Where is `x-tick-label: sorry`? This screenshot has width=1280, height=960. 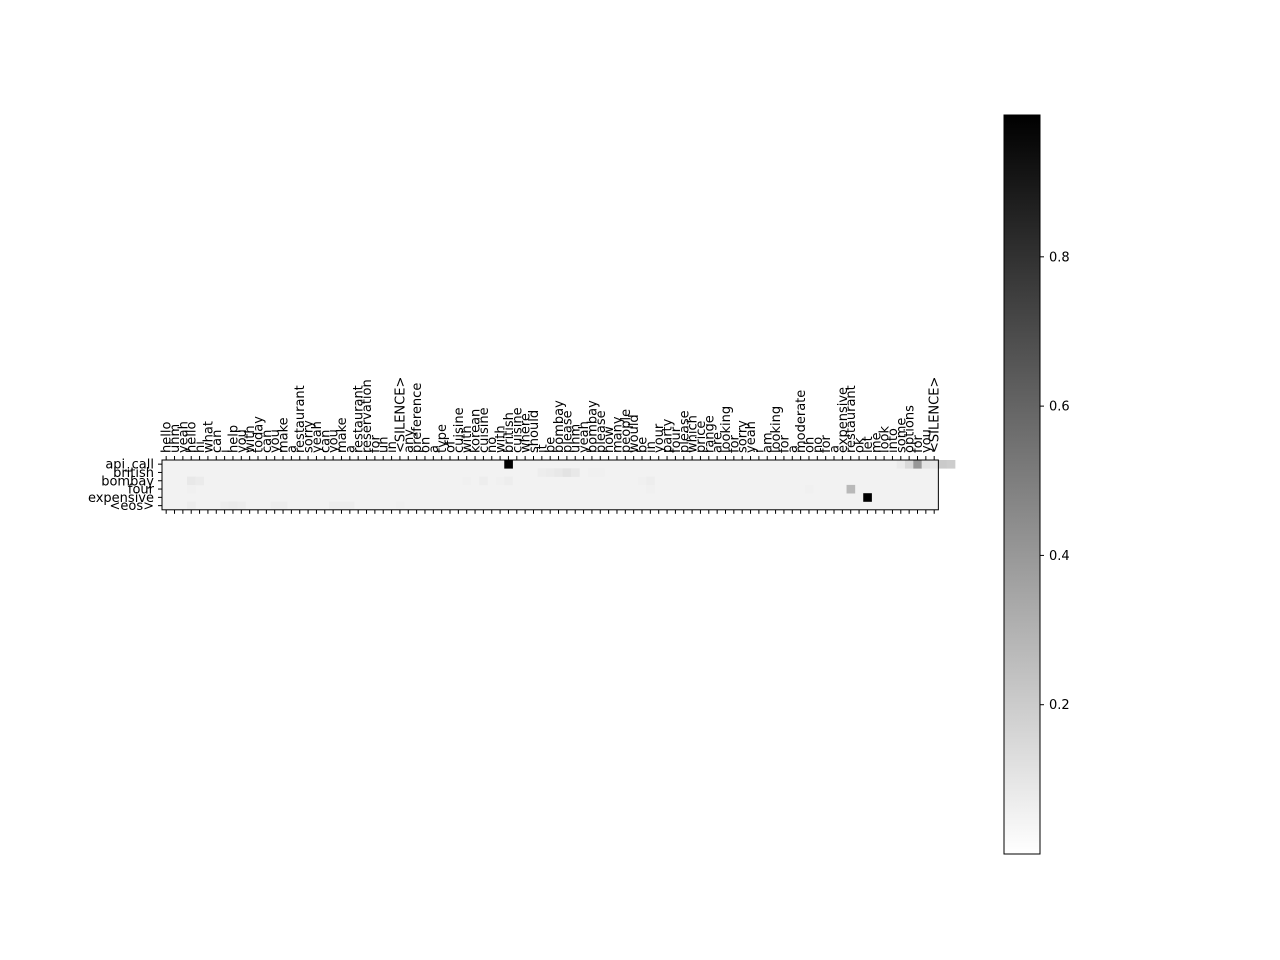 x-tick-label: sorry is located at coordinates (743, 436).